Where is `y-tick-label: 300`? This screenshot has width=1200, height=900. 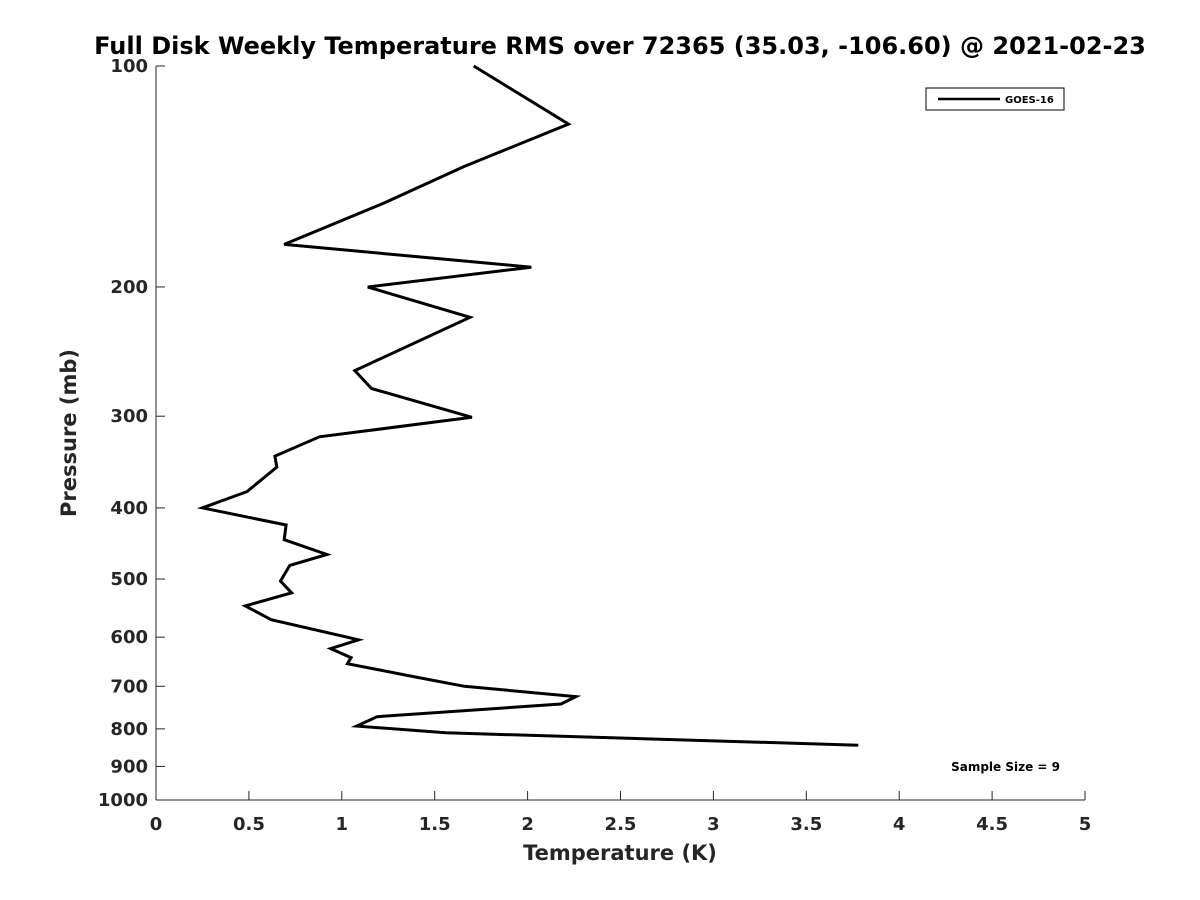 y-tick-label: 300 is located at coordinates (129, 416).